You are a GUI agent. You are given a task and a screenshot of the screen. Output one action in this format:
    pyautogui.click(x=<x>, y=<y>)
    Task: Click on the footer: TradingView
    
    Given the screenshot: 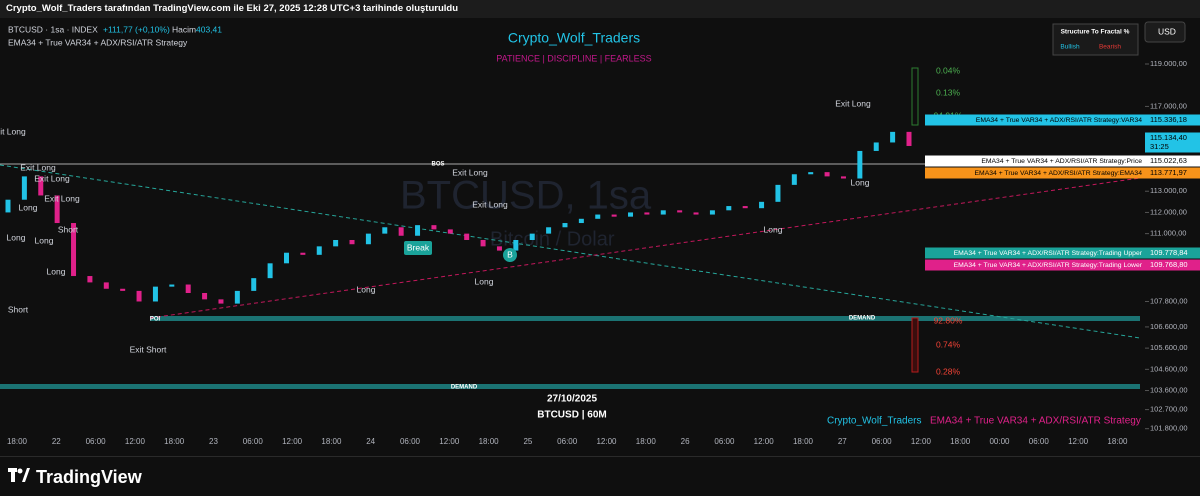 What is the action you would take?
    pyautogui.click(x=600, y=476)
    